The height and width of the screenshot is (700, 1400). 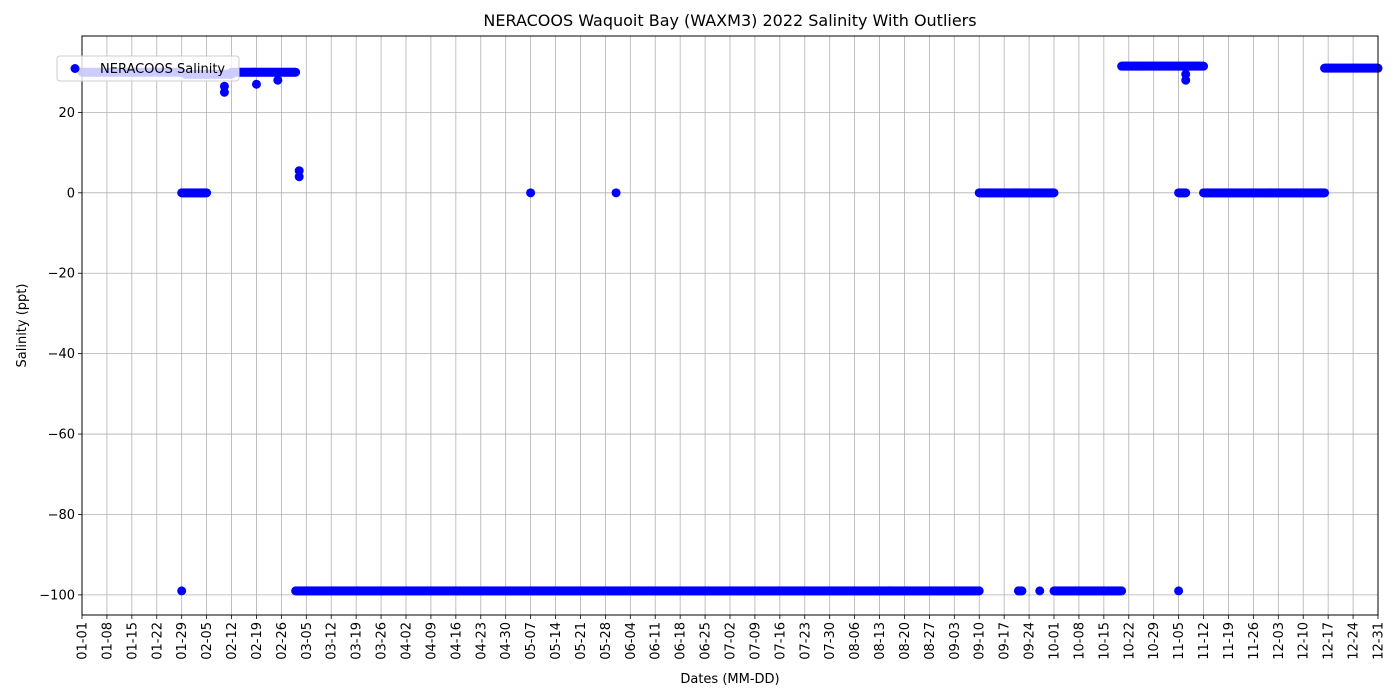 What do you see at coordinates (805, 641) in the screenshot?
I see `x-tick-label: 07-23` at bounding box center [805, 641].